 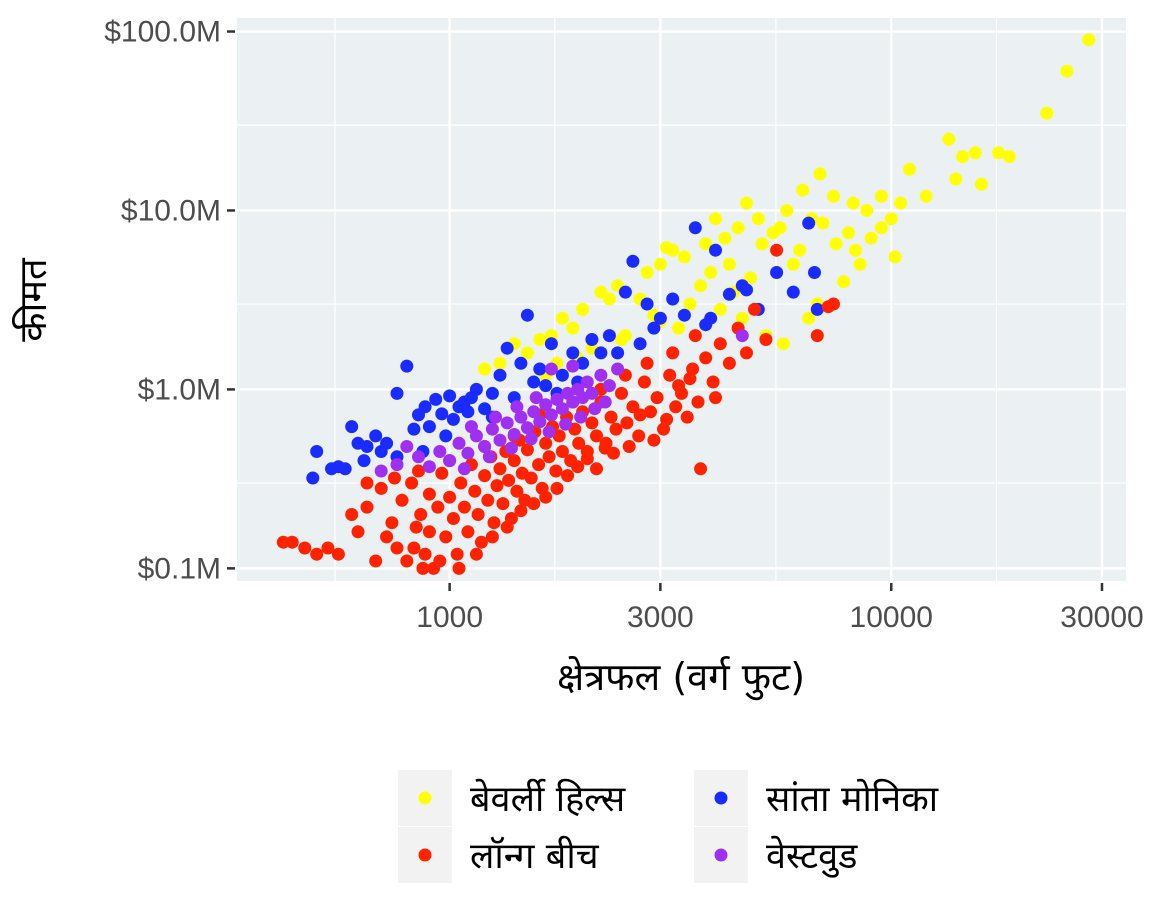 I want to click on legend-marker, so click(x=721, y=798).